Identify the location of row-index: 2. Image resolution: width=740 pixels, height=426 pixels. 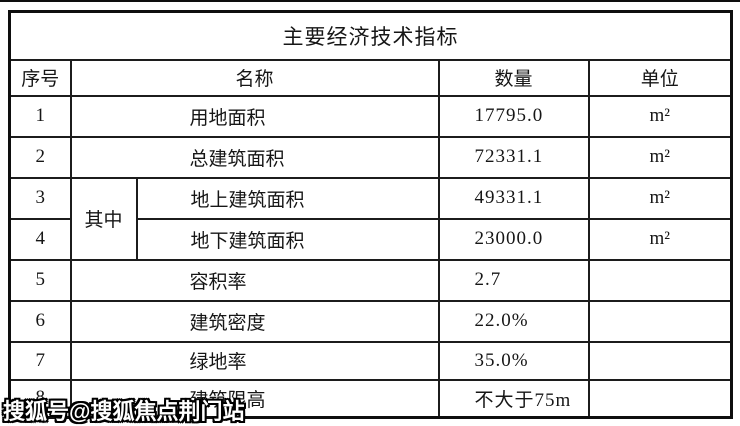
(40, 157).